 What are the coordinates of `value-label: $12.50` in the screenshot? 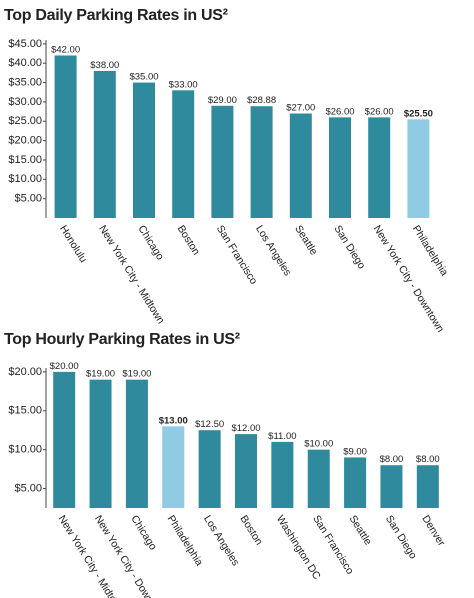 It's located at (209, 424).